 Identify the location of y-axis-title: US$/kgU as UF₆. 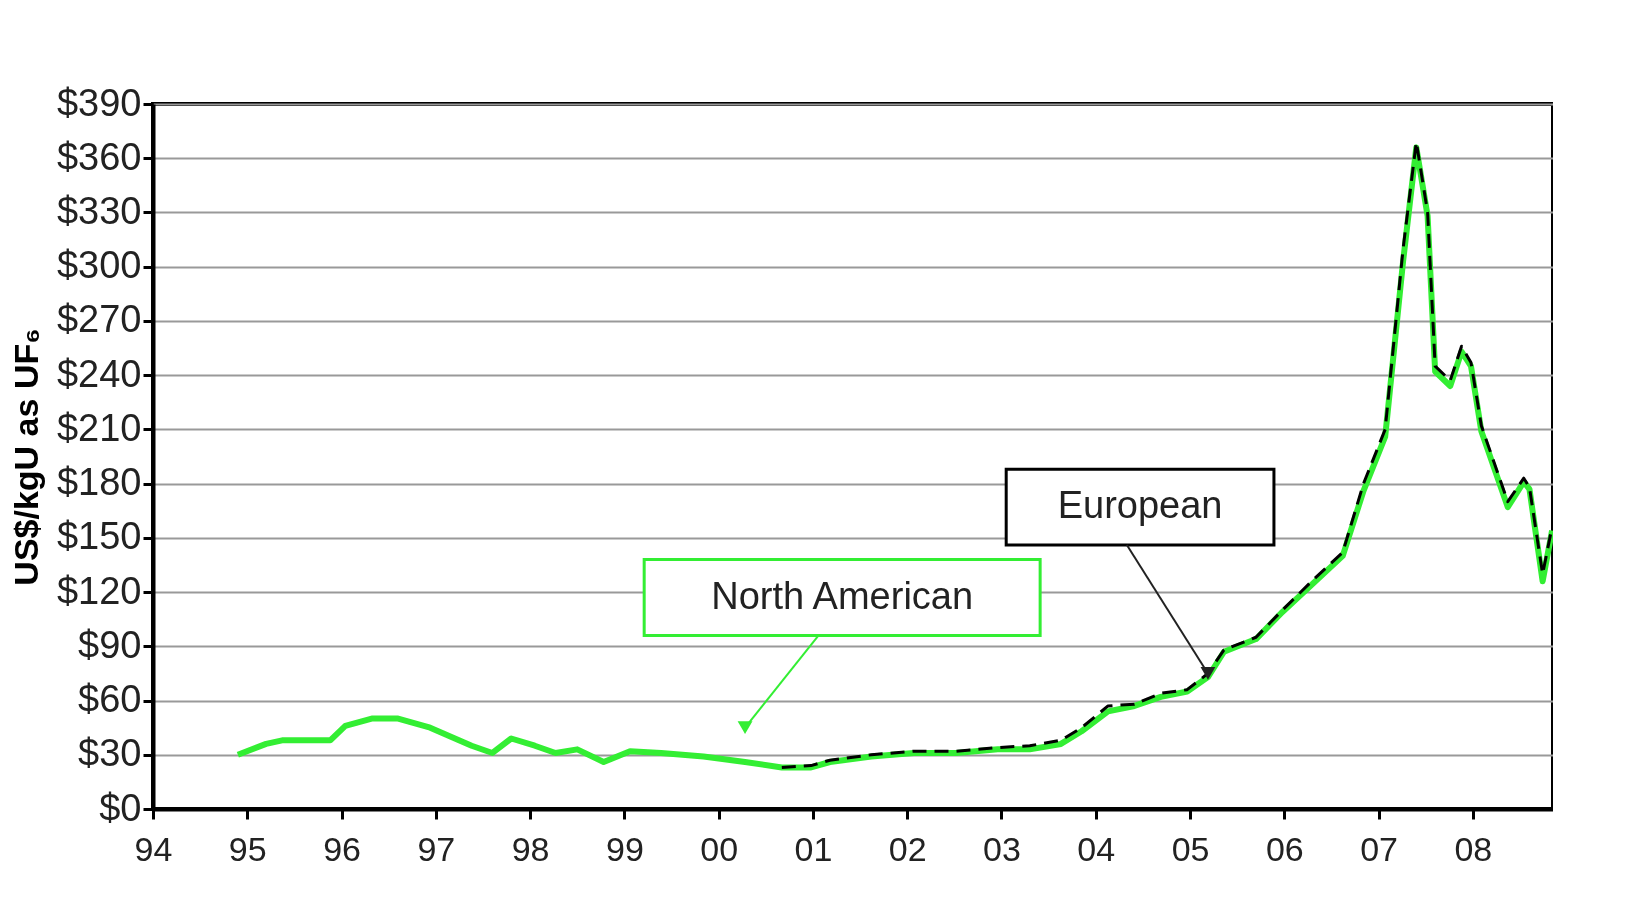
(25, 457).